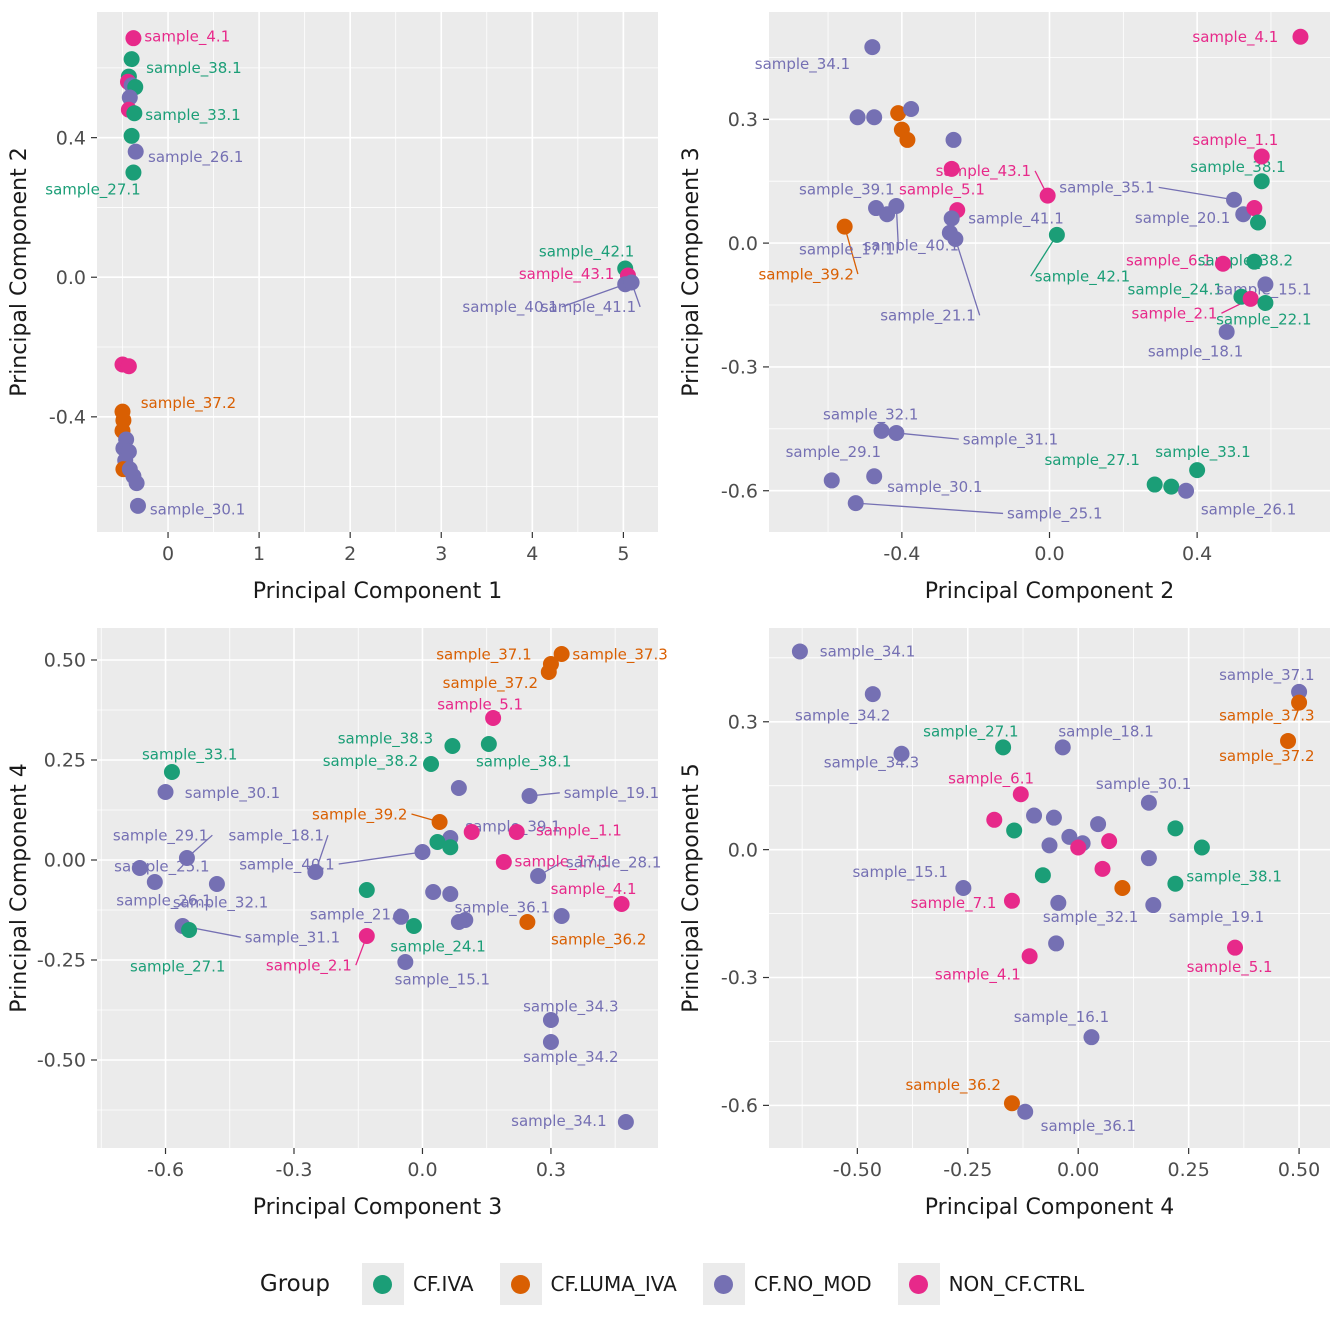 The image size is (1344, 1344). What do you see at coordinates (1049, 554) in the screenshot?
I see `x-tick-label: 0.0` at bounding box center [1049, 554].